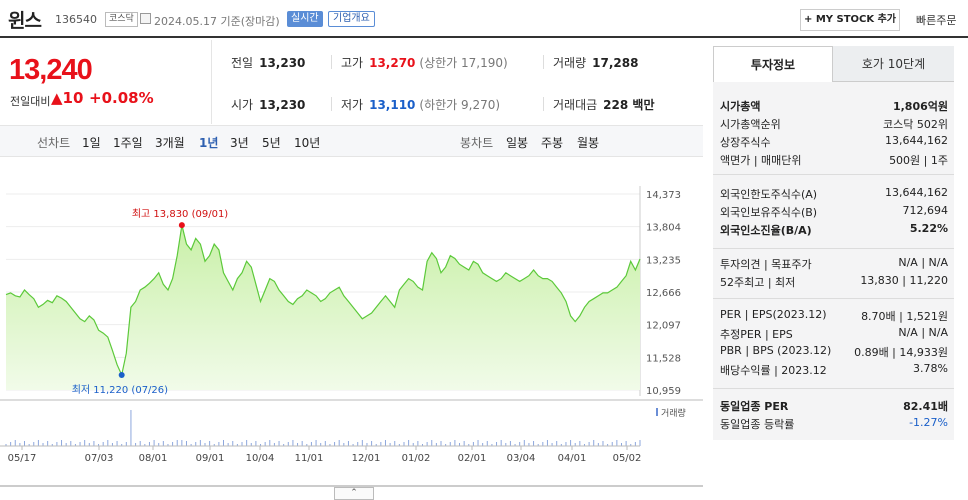 The width and height of the screenshot is (968, 500). I want to click on invest-info-row: 액면가 | 매매단위 500원 | 1주, so click(834, 161).